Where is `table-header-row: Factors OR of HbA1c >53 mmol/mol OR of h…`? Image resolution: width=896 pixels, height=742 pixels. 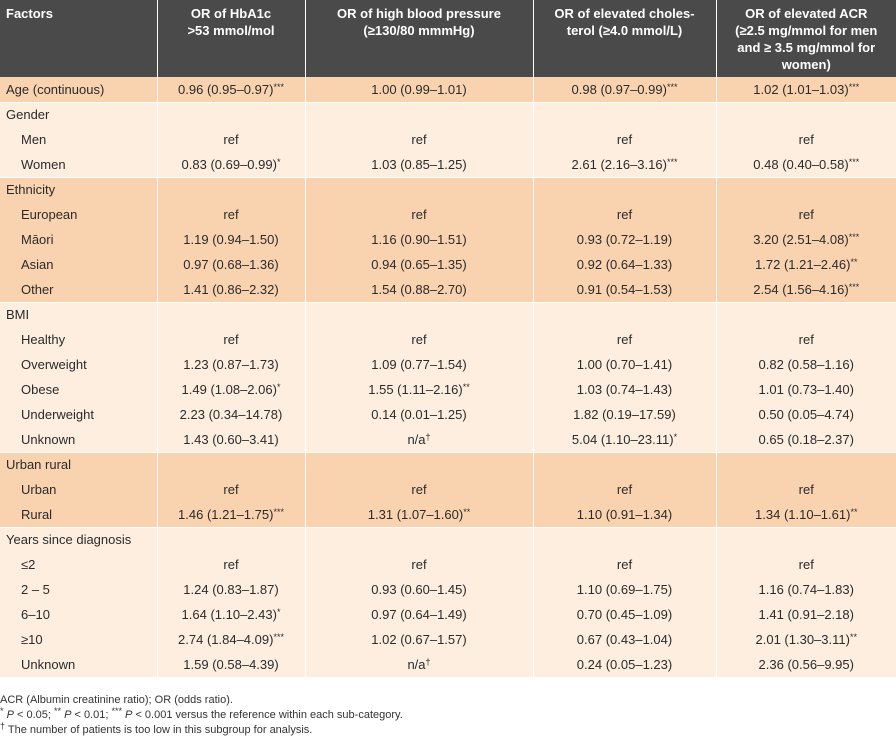
table-header-row: Factors OR of HbA1c >53 mmol/mol OR of h… is located at coordinates (448, 38).